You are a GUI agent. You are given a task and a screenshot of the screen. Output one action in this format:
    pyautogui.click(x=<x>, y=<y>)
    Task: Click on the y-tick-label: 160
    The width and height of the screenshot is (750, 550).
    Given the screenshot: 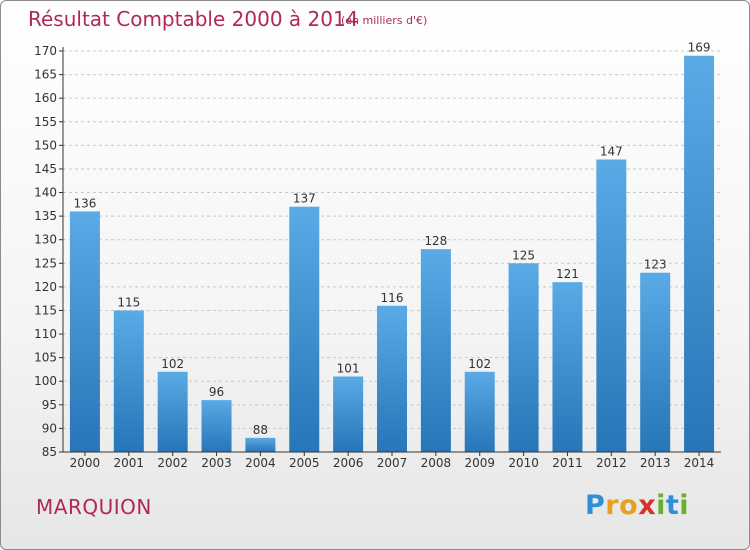 What is the action you would take?
    pyautogui.click(x=45, y=98)
    